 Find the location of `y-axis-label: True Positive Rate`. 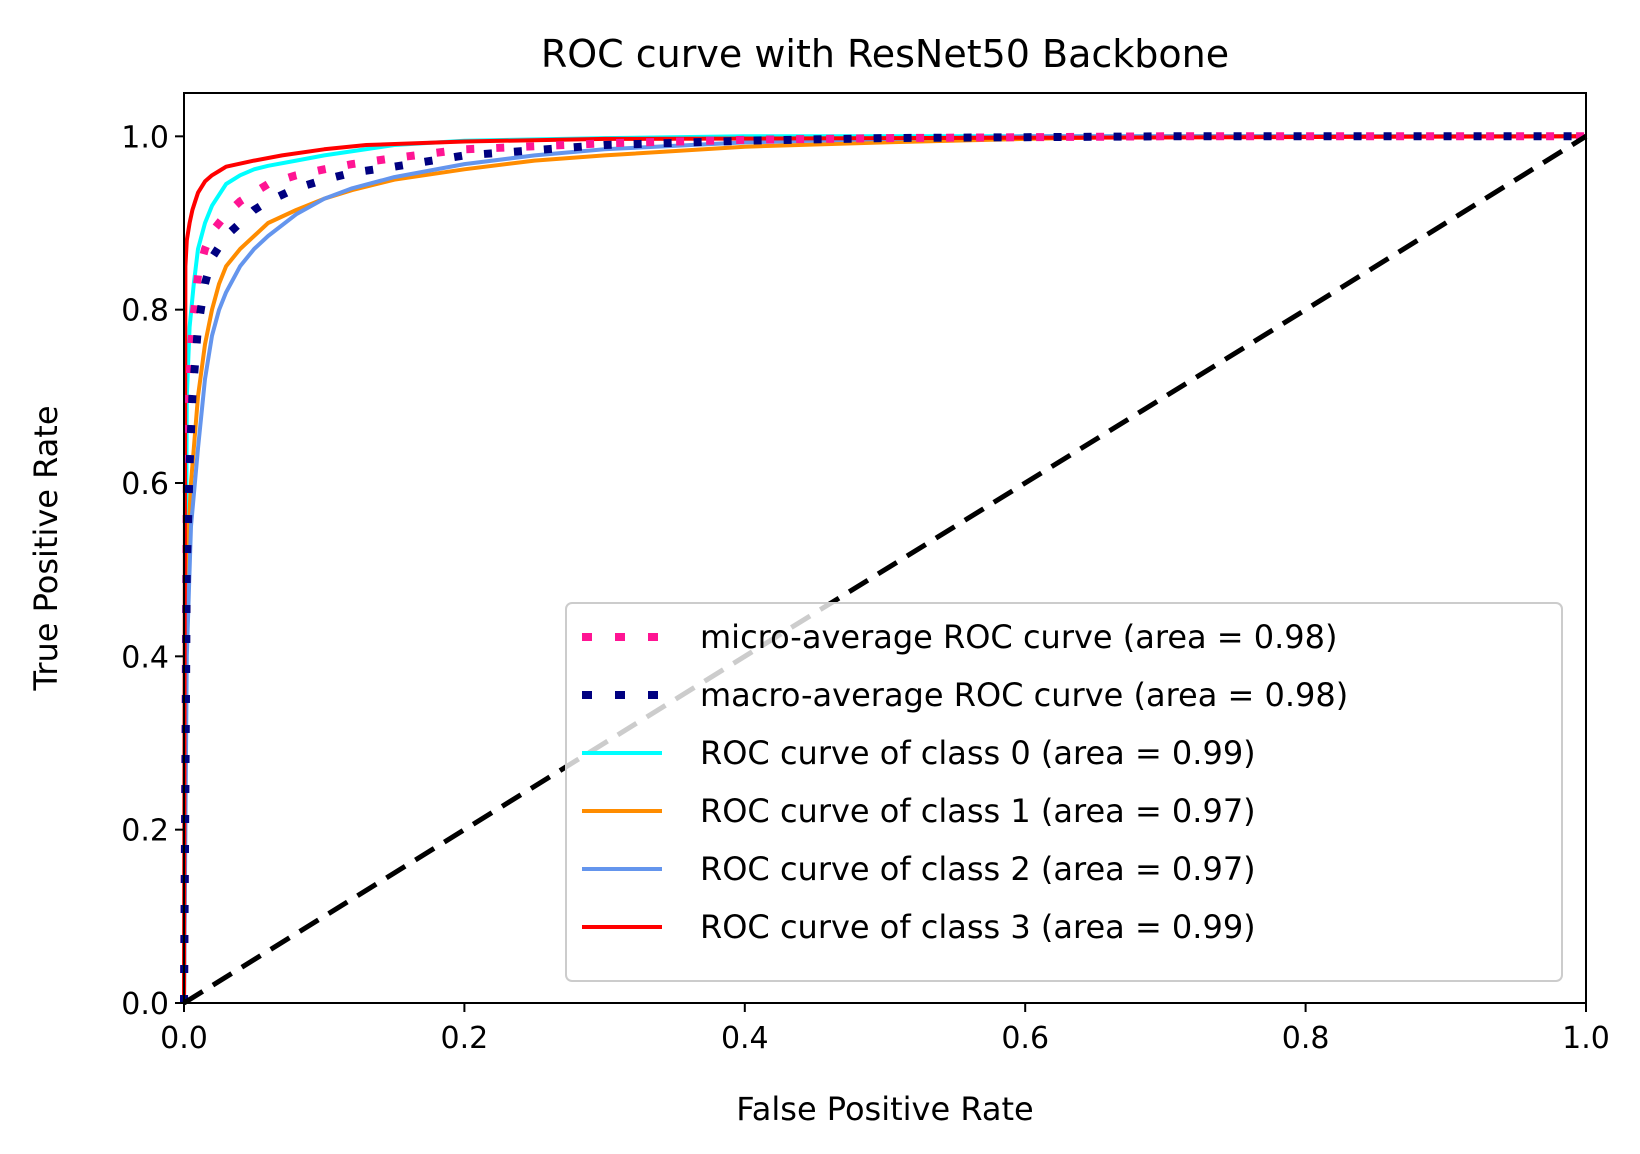

y-axis-label: True Positive Rate is located at coordinates (46, 548).